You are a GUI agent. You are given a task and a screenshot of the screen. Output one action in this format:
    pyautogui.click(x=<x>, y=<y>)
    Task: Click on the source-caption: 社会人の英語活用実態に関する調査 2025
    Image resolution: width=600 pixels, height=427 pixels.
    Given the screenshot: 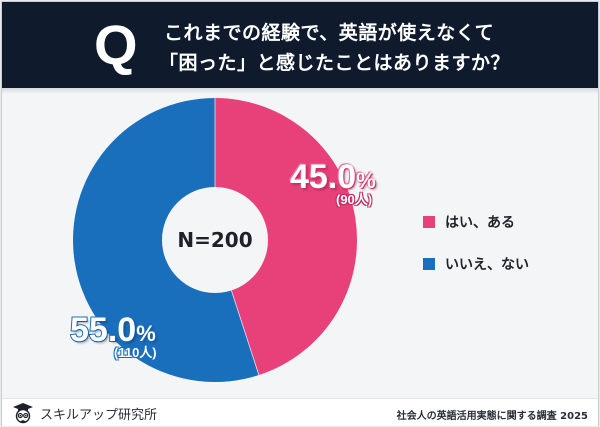 What is the action you would take?
    pyautogui.click(x=492, y=416)
    